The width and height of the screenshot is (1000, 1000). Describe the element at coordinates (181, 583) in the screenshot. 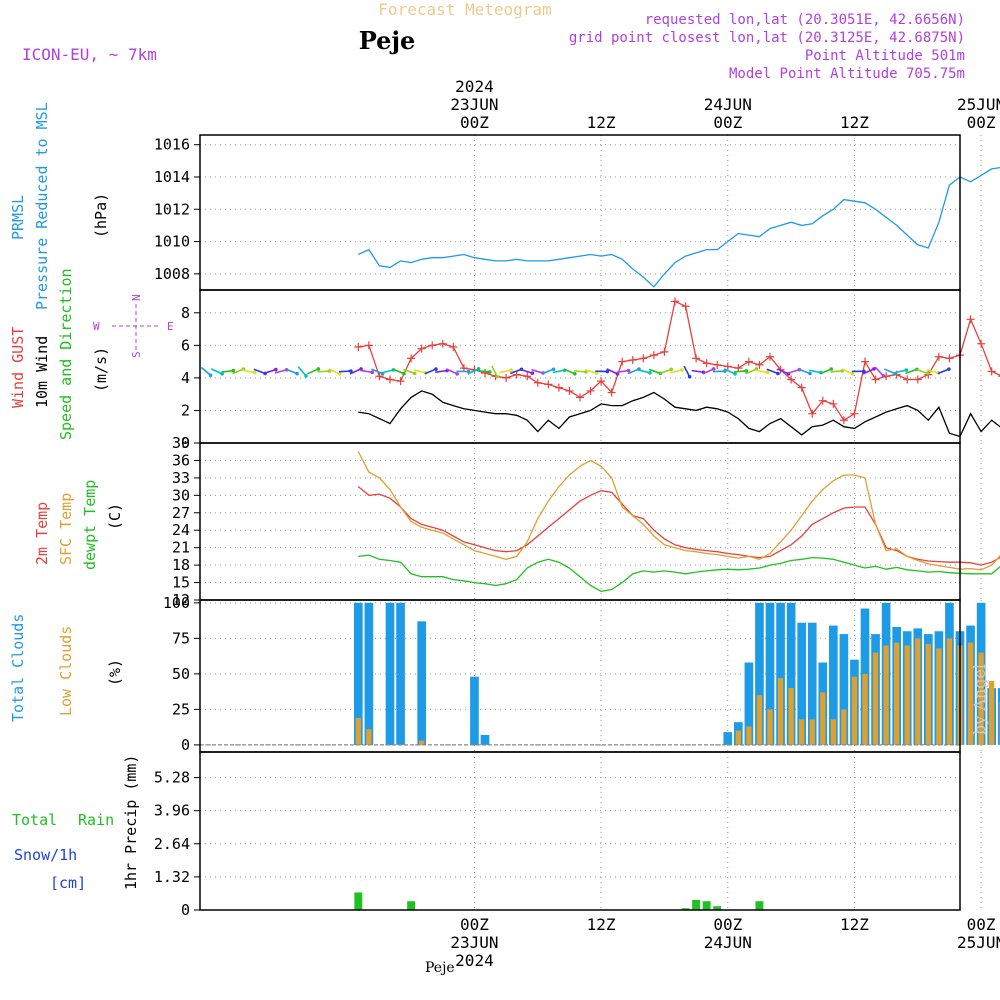

I see `y-tick-label: 15` at that location.